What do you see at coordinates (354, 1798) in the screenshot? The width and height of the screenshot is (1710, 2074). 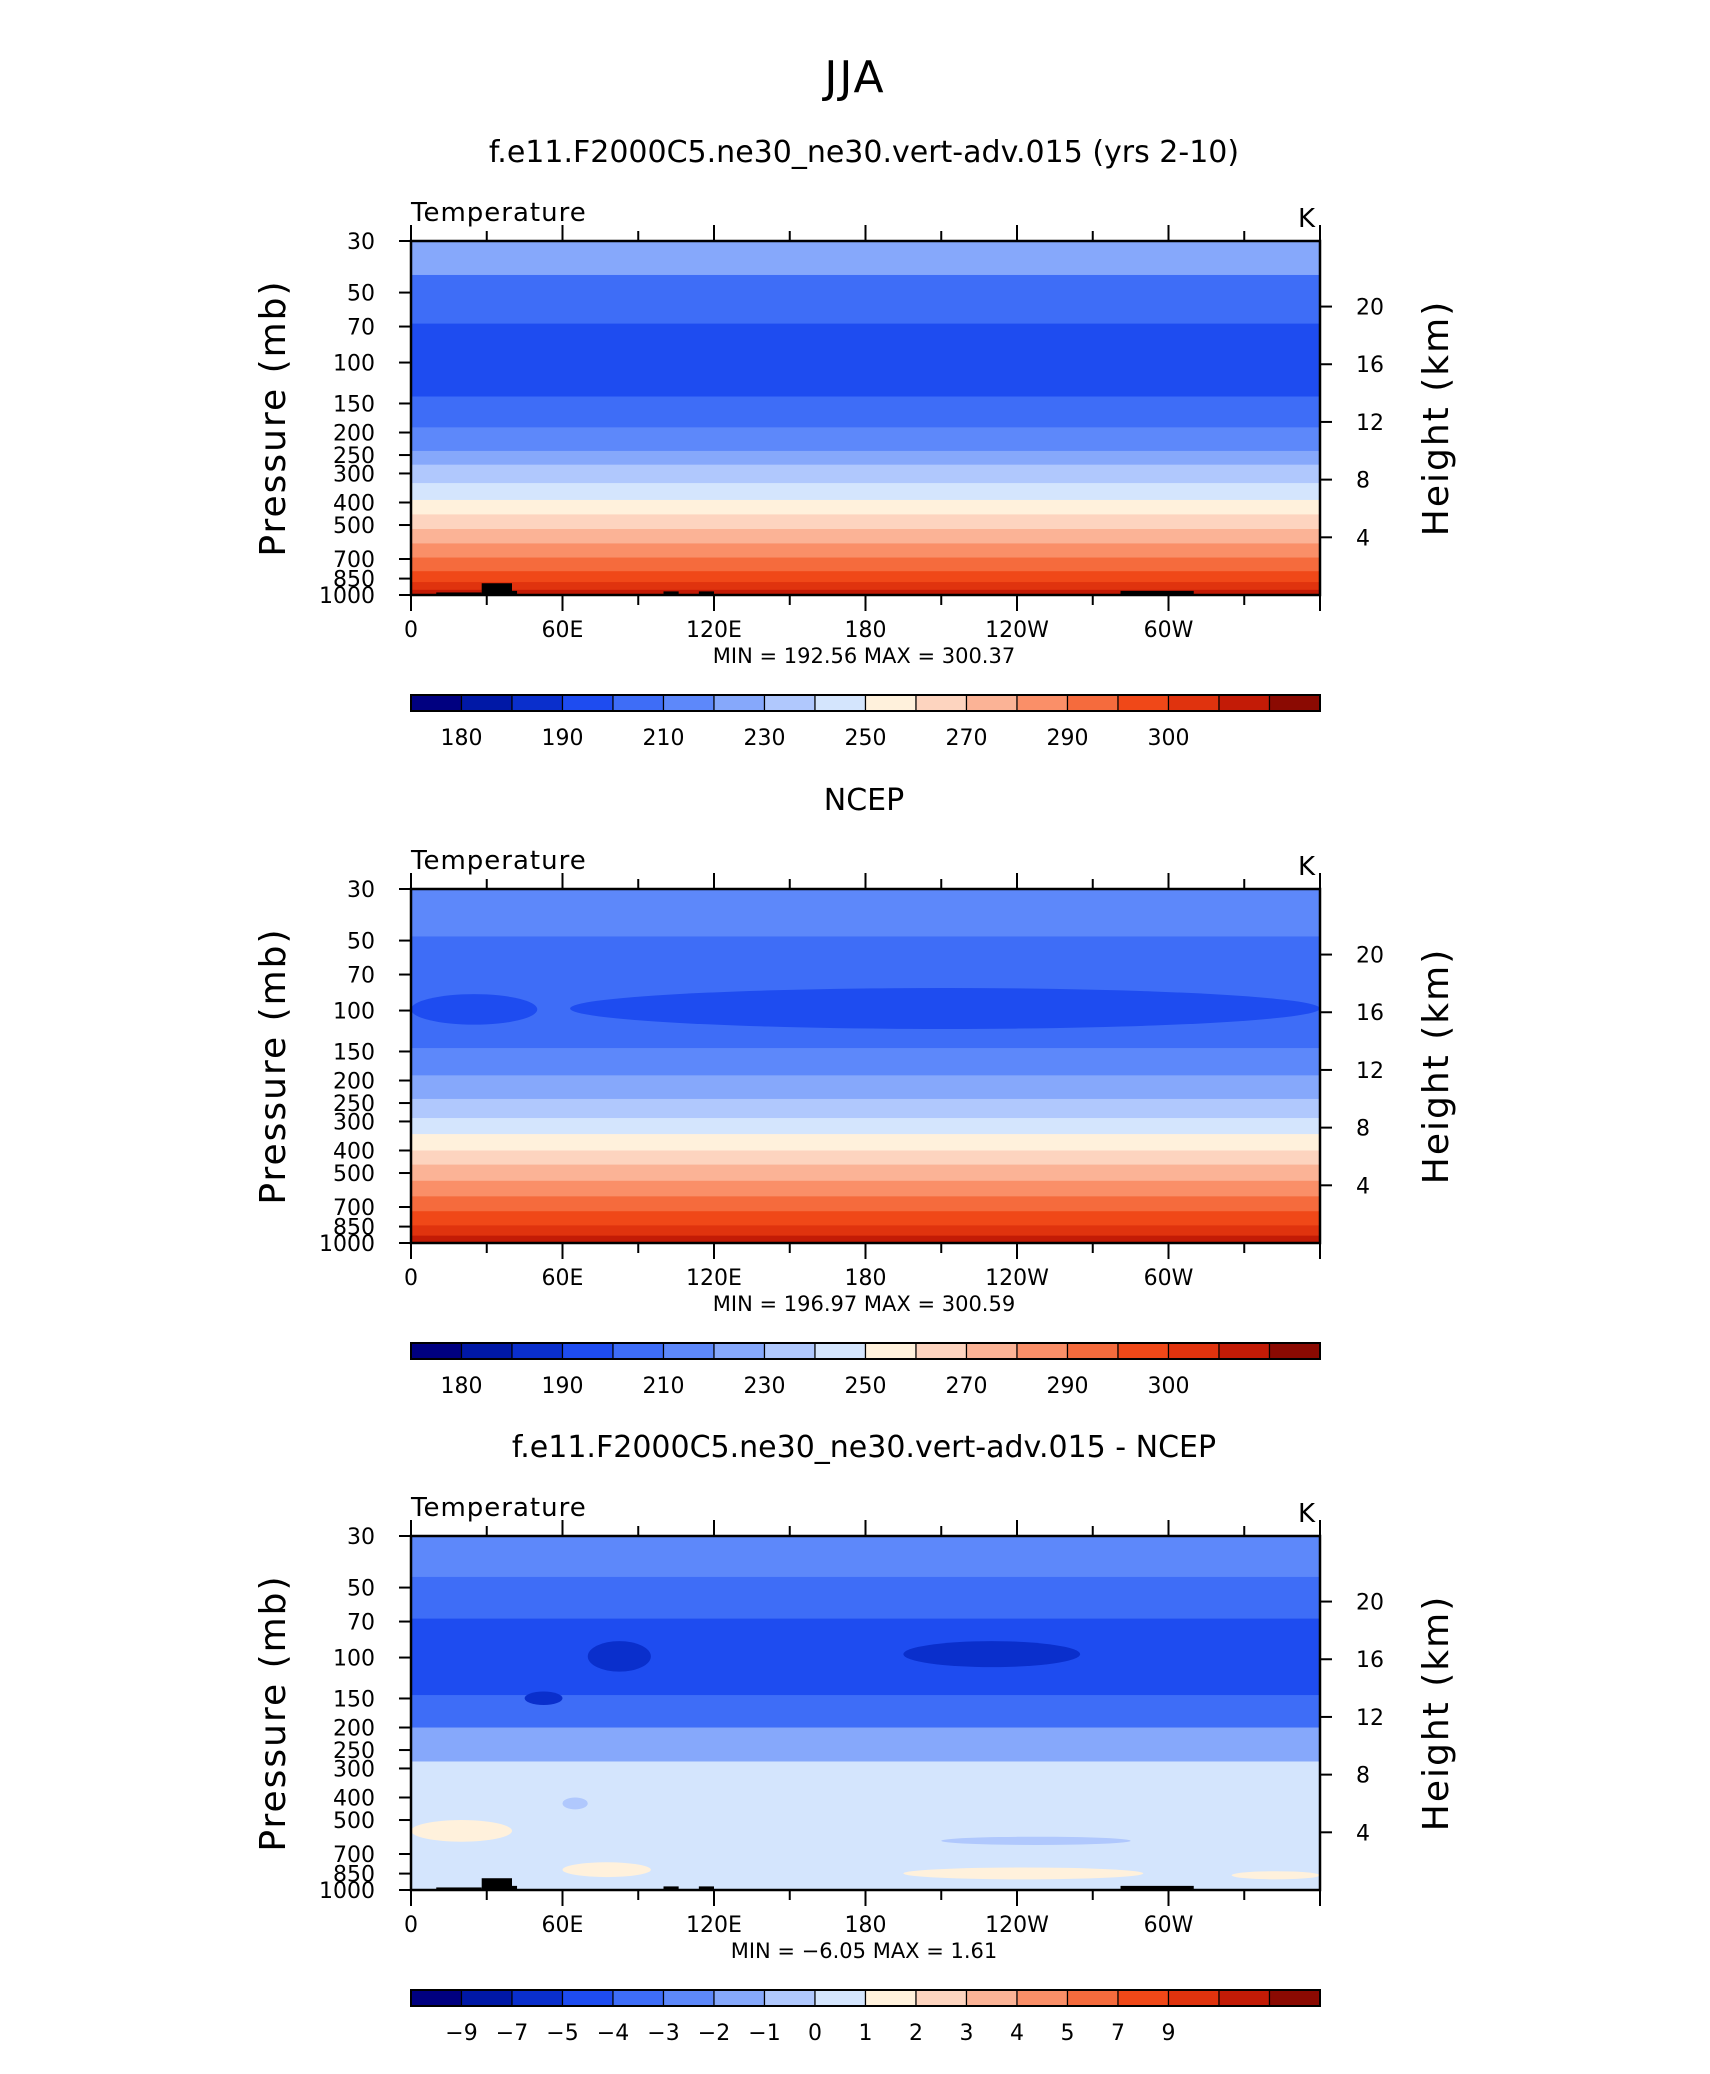 I see `y-tick-label: 400` at bounding box center [354, 1798].